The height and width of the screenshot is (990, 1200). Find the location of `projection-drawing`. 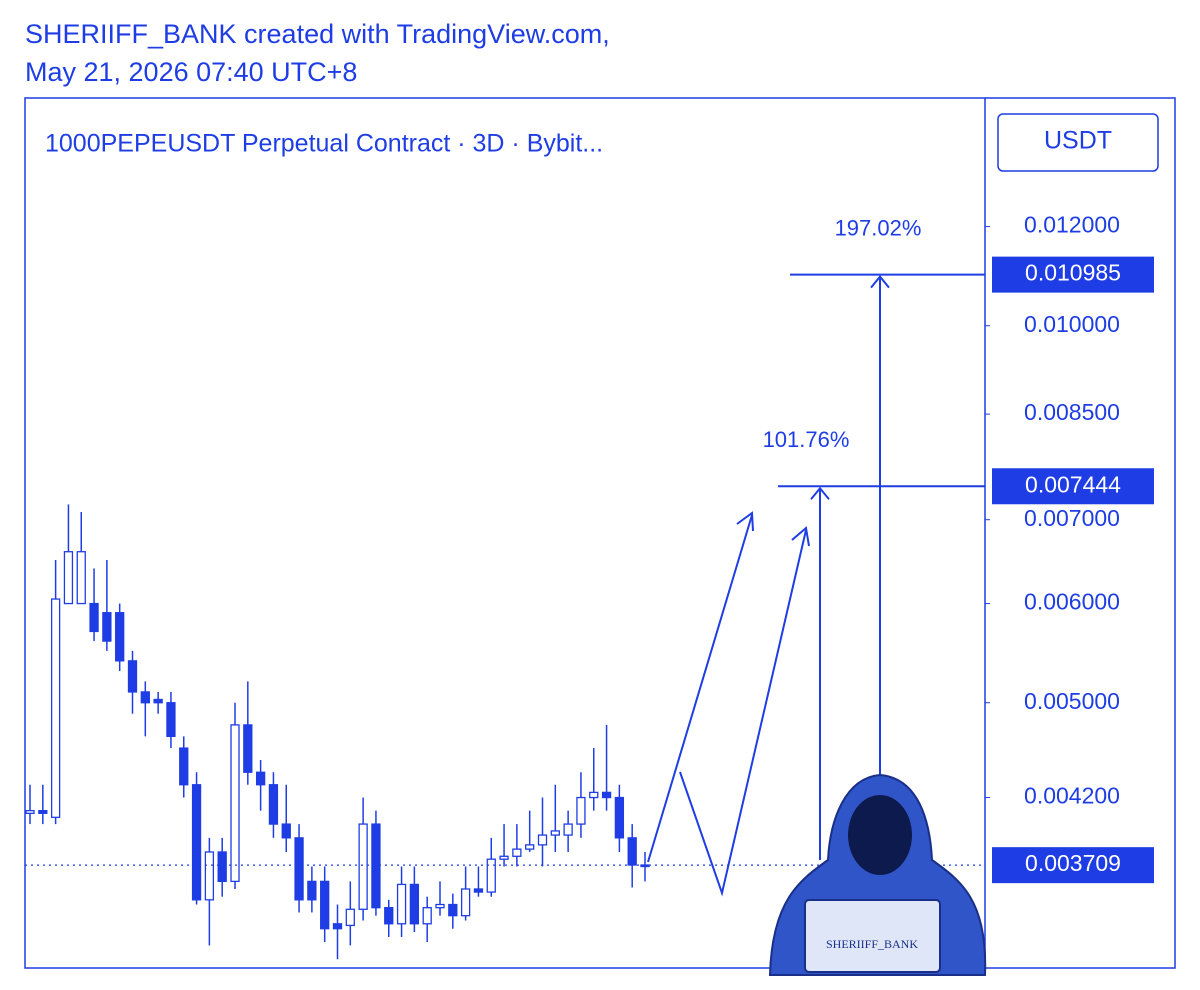

projection-drawing is located at coordinates (728, 704).